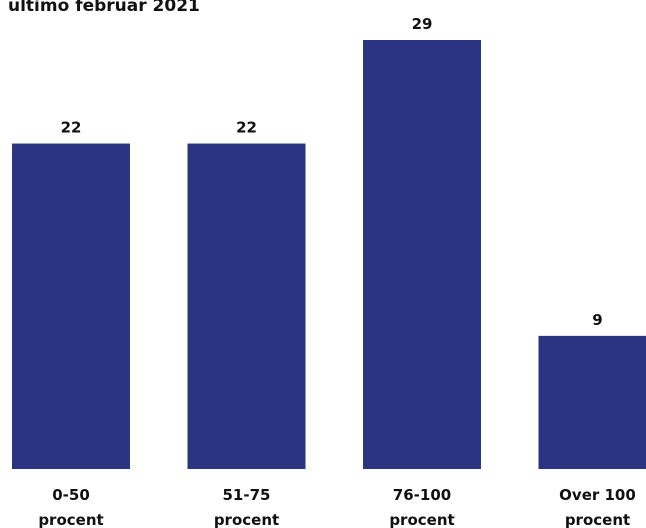  I want to click on category-label-2-line-2: procent, so click(246, 519).